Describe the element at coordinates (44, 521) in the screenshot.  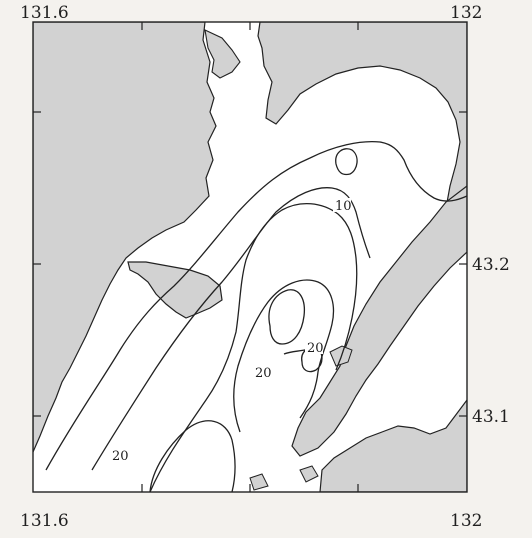
I see `lon-label-bottom-left: 131.6` at that location.